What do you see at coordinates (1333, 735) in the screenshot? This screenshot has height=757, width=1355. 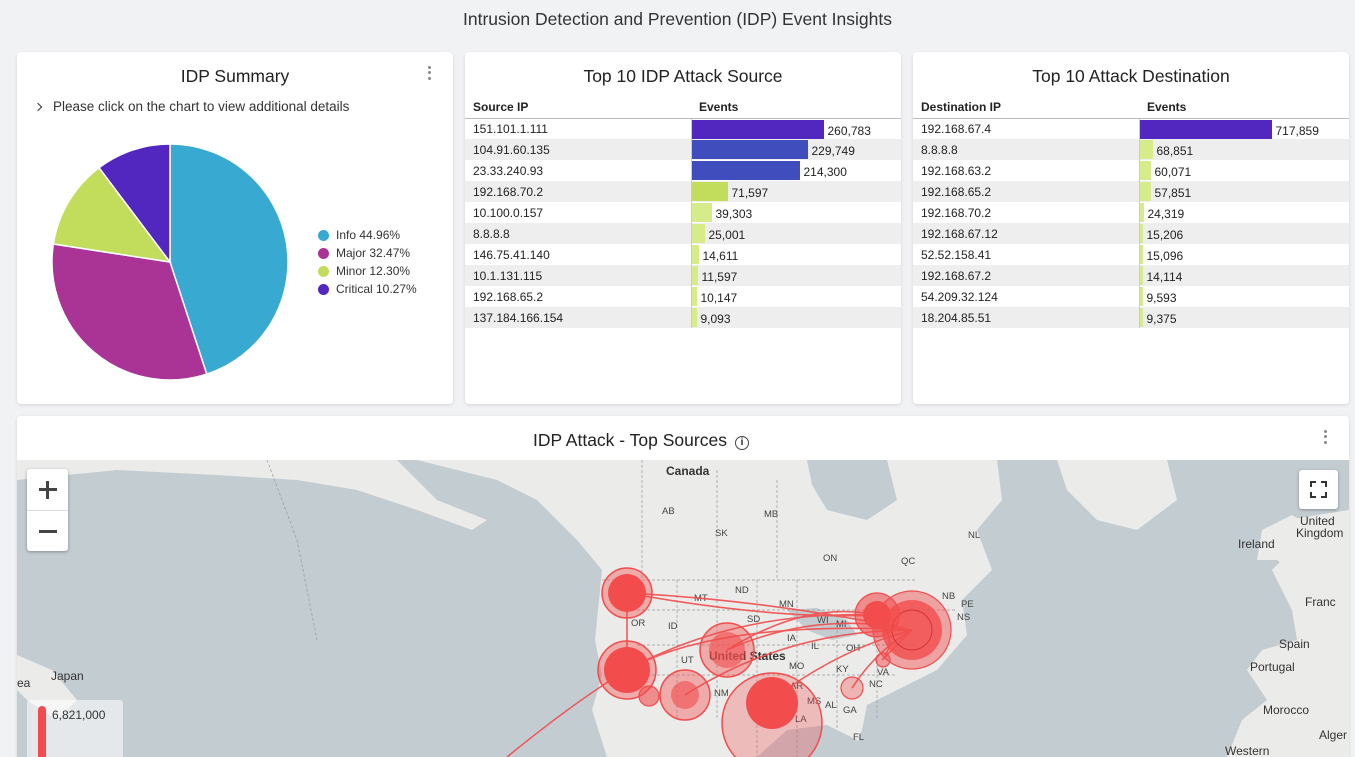 I see `map-label-algeria: Alger` at bounding box center [1333, 735].